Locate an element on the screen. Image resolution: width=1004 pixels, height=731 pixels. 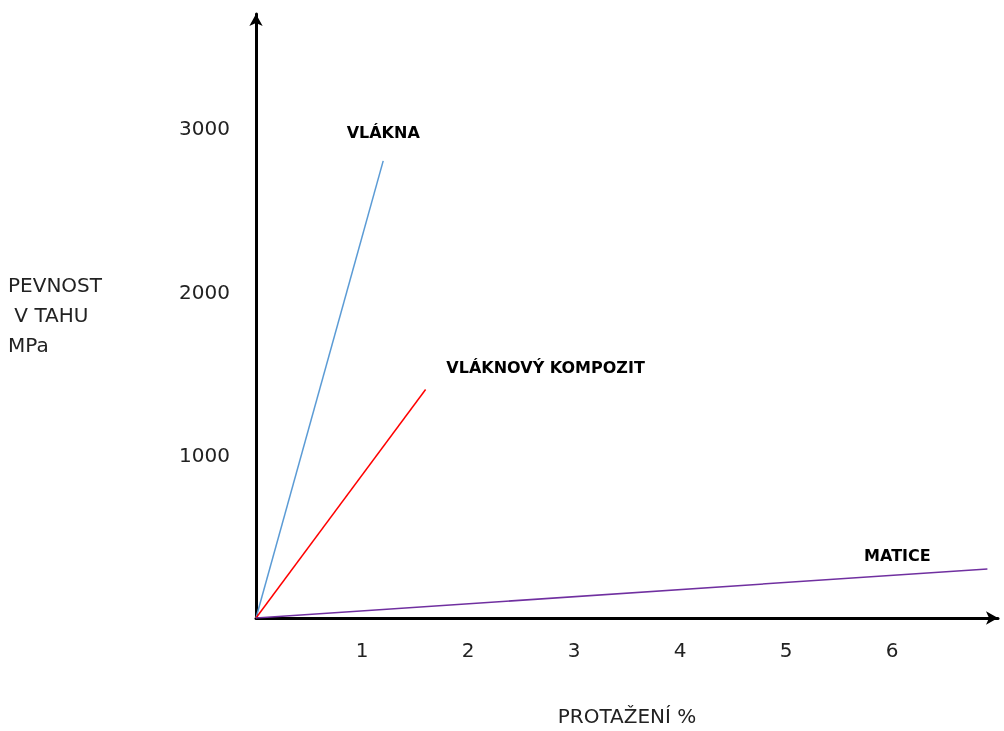
y-axis-title: PEVNOST V TAHU MPa is located at coordinates (55, 315).